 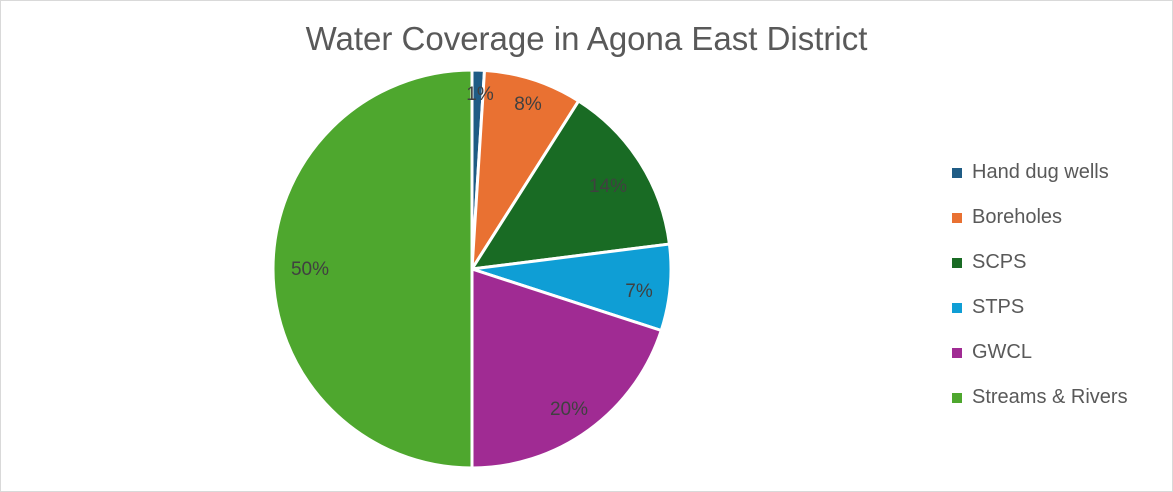 I want to click on data-label-streams-rivers: 50%, so click(x=310, y=269).